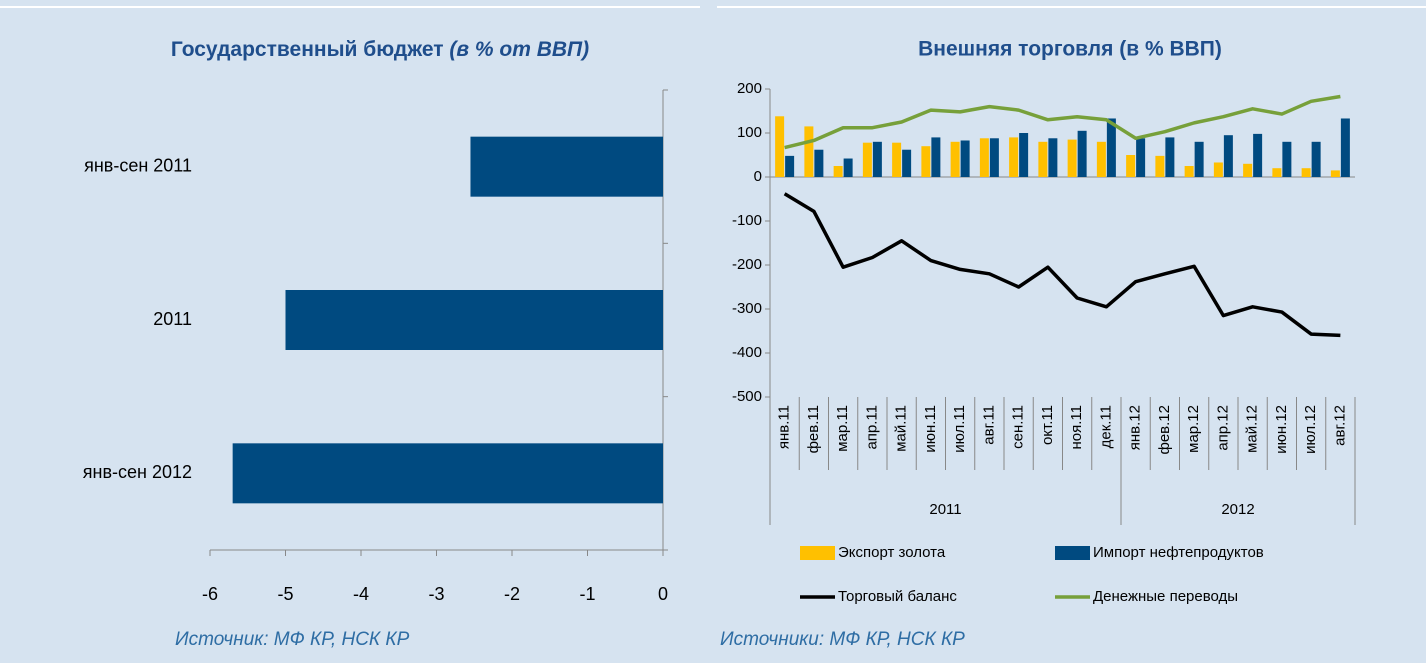  What do you see at coordinates (361, 594) in the screenshot?
I see `x-tick-label: -4` at bounding box center [361, 594].